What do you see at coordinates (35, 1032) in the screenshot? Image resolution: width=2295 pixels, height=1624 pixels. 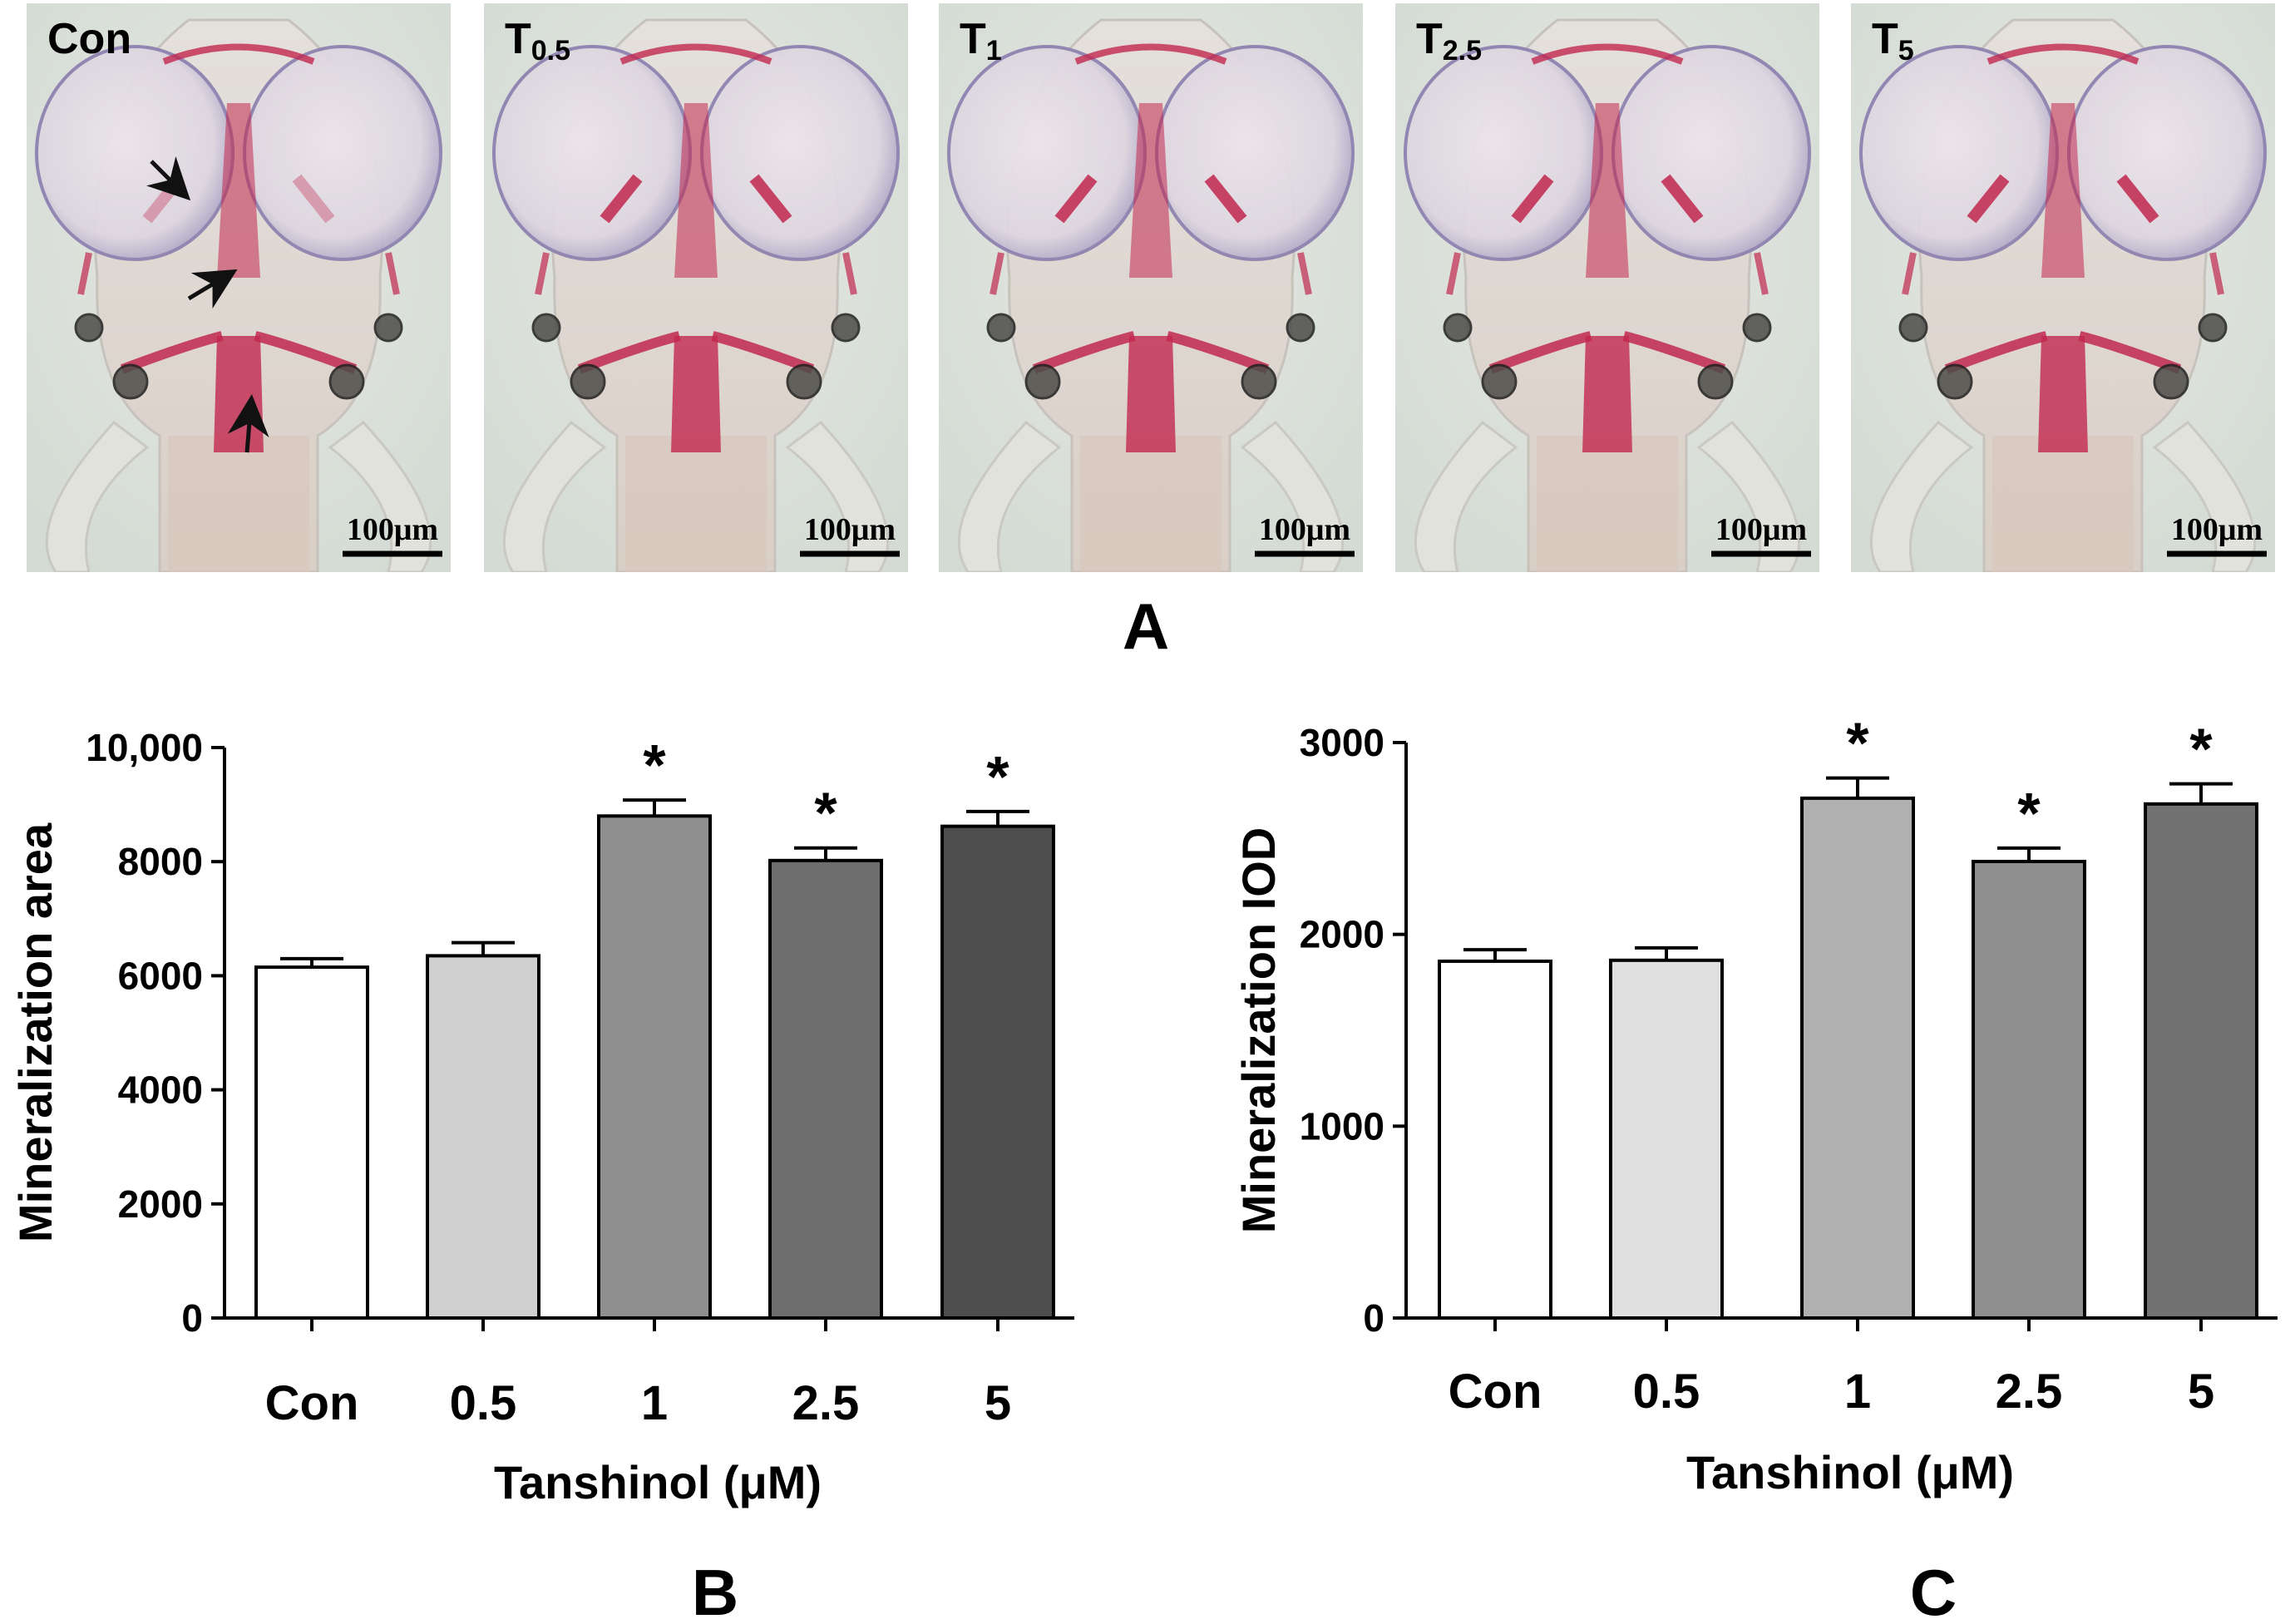 I see `y-axis-title: Mineralization area` at bounding box center [35, 1032].